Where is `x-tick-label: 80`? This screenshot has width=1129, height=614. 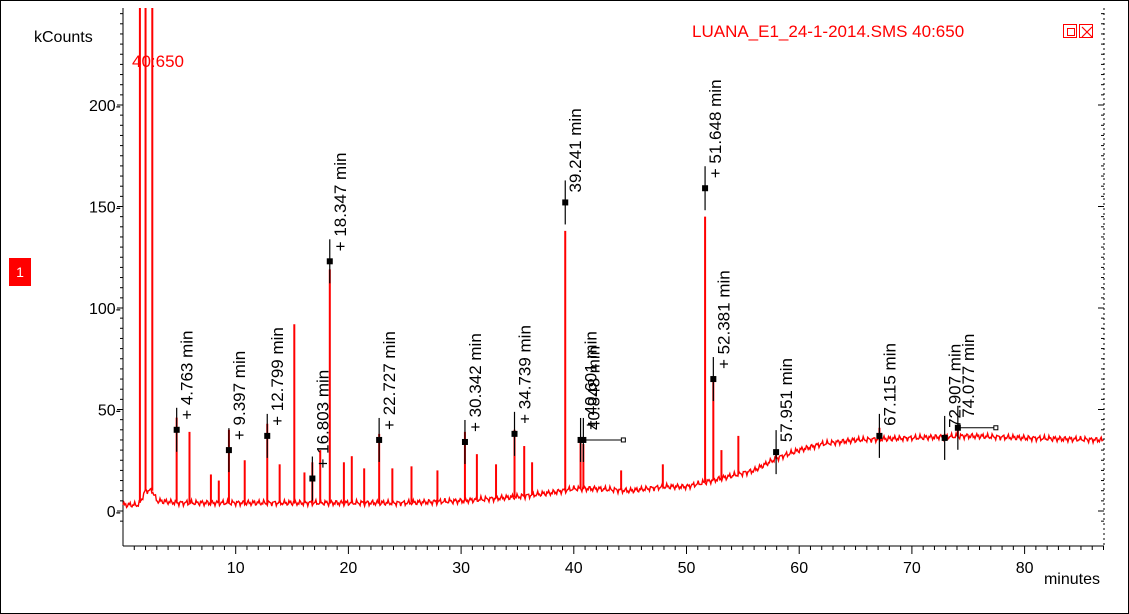
x-tick-label: 80 is located at coordinates (1025, 568).